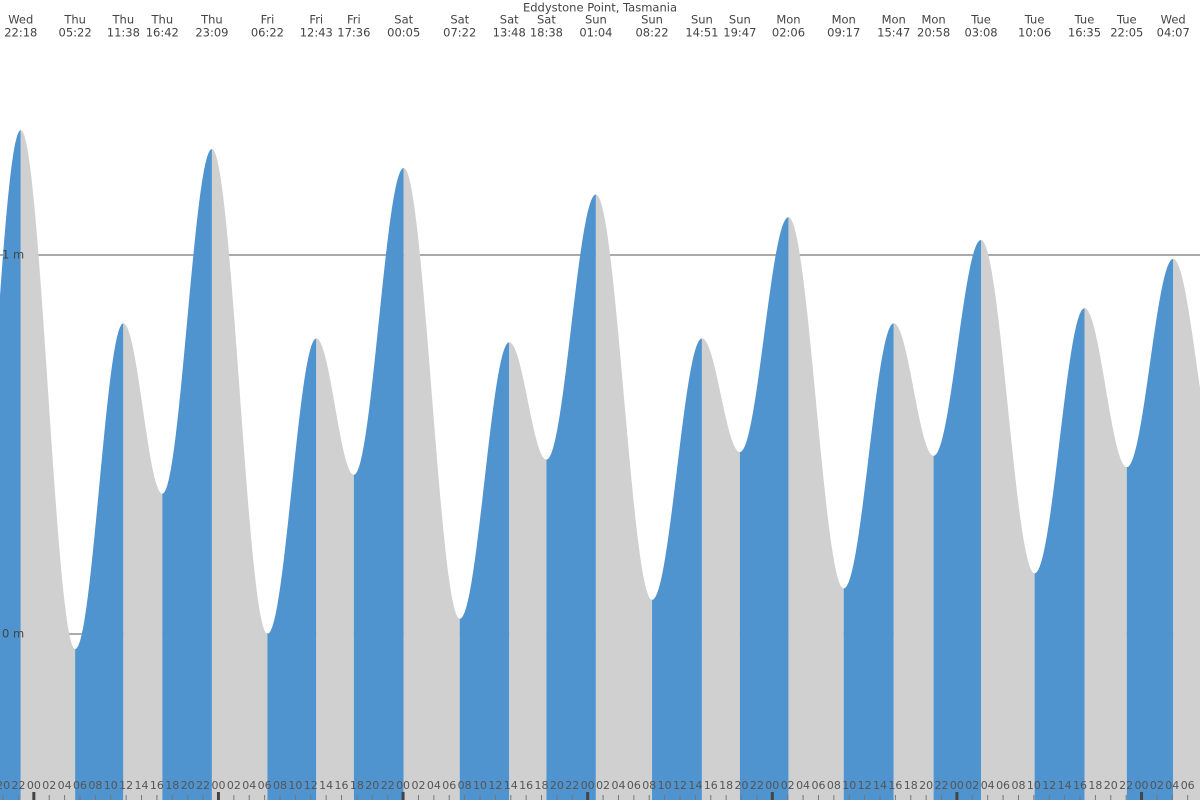 The image size is (1200, 800). I want to click on extreme-time: 08:22, so click(651, 33).